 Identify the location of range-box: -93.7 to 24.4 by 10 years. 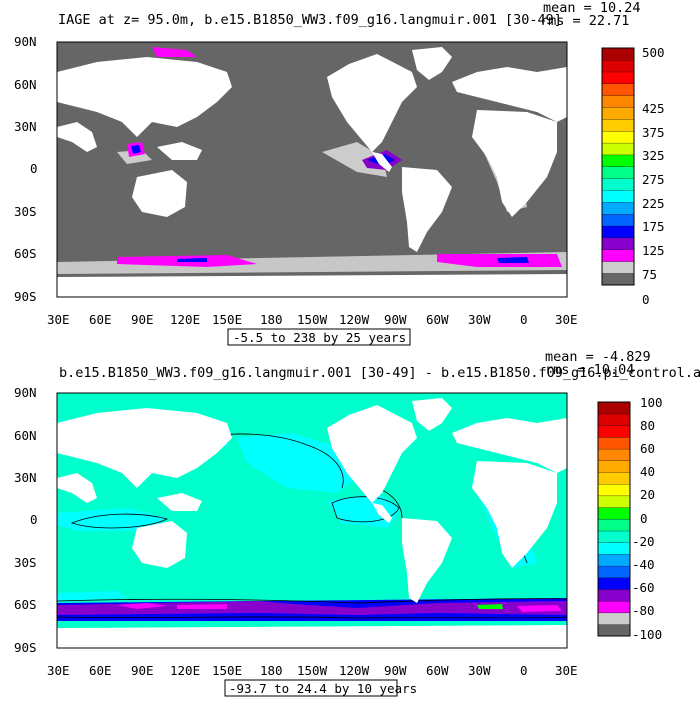
(320, 688).